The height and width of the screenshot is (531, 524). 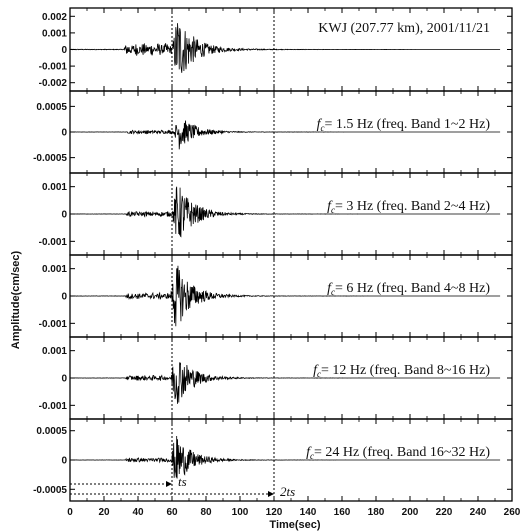 I want to click on x-tick-label: 0, so click(x=70, y=512).